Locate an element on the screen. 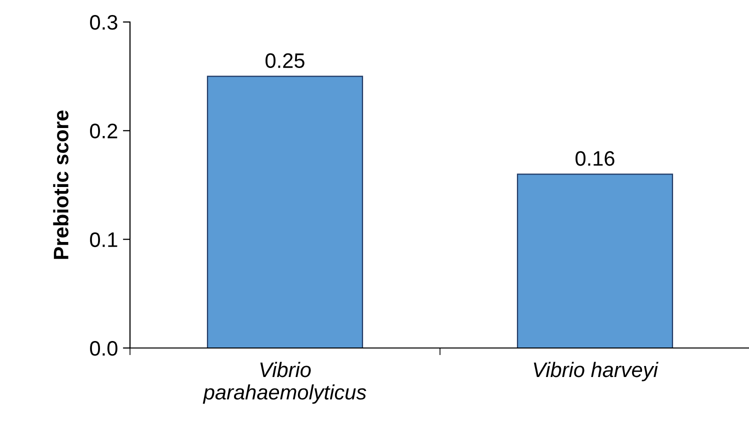  y-tick-label: 0.1 is located at coordinates (104, 240).